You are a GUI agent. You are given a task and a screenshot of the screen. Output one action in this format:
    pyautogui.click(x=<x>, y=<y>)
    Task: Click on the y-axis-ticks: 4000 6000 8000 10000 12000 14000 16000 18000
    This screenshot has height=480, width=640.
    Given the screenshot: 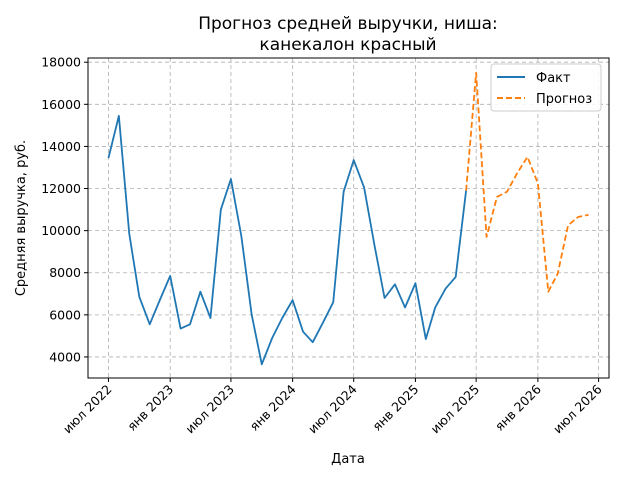 What is the action you would take?
    pyautogui.click(x=64, y=209)
    